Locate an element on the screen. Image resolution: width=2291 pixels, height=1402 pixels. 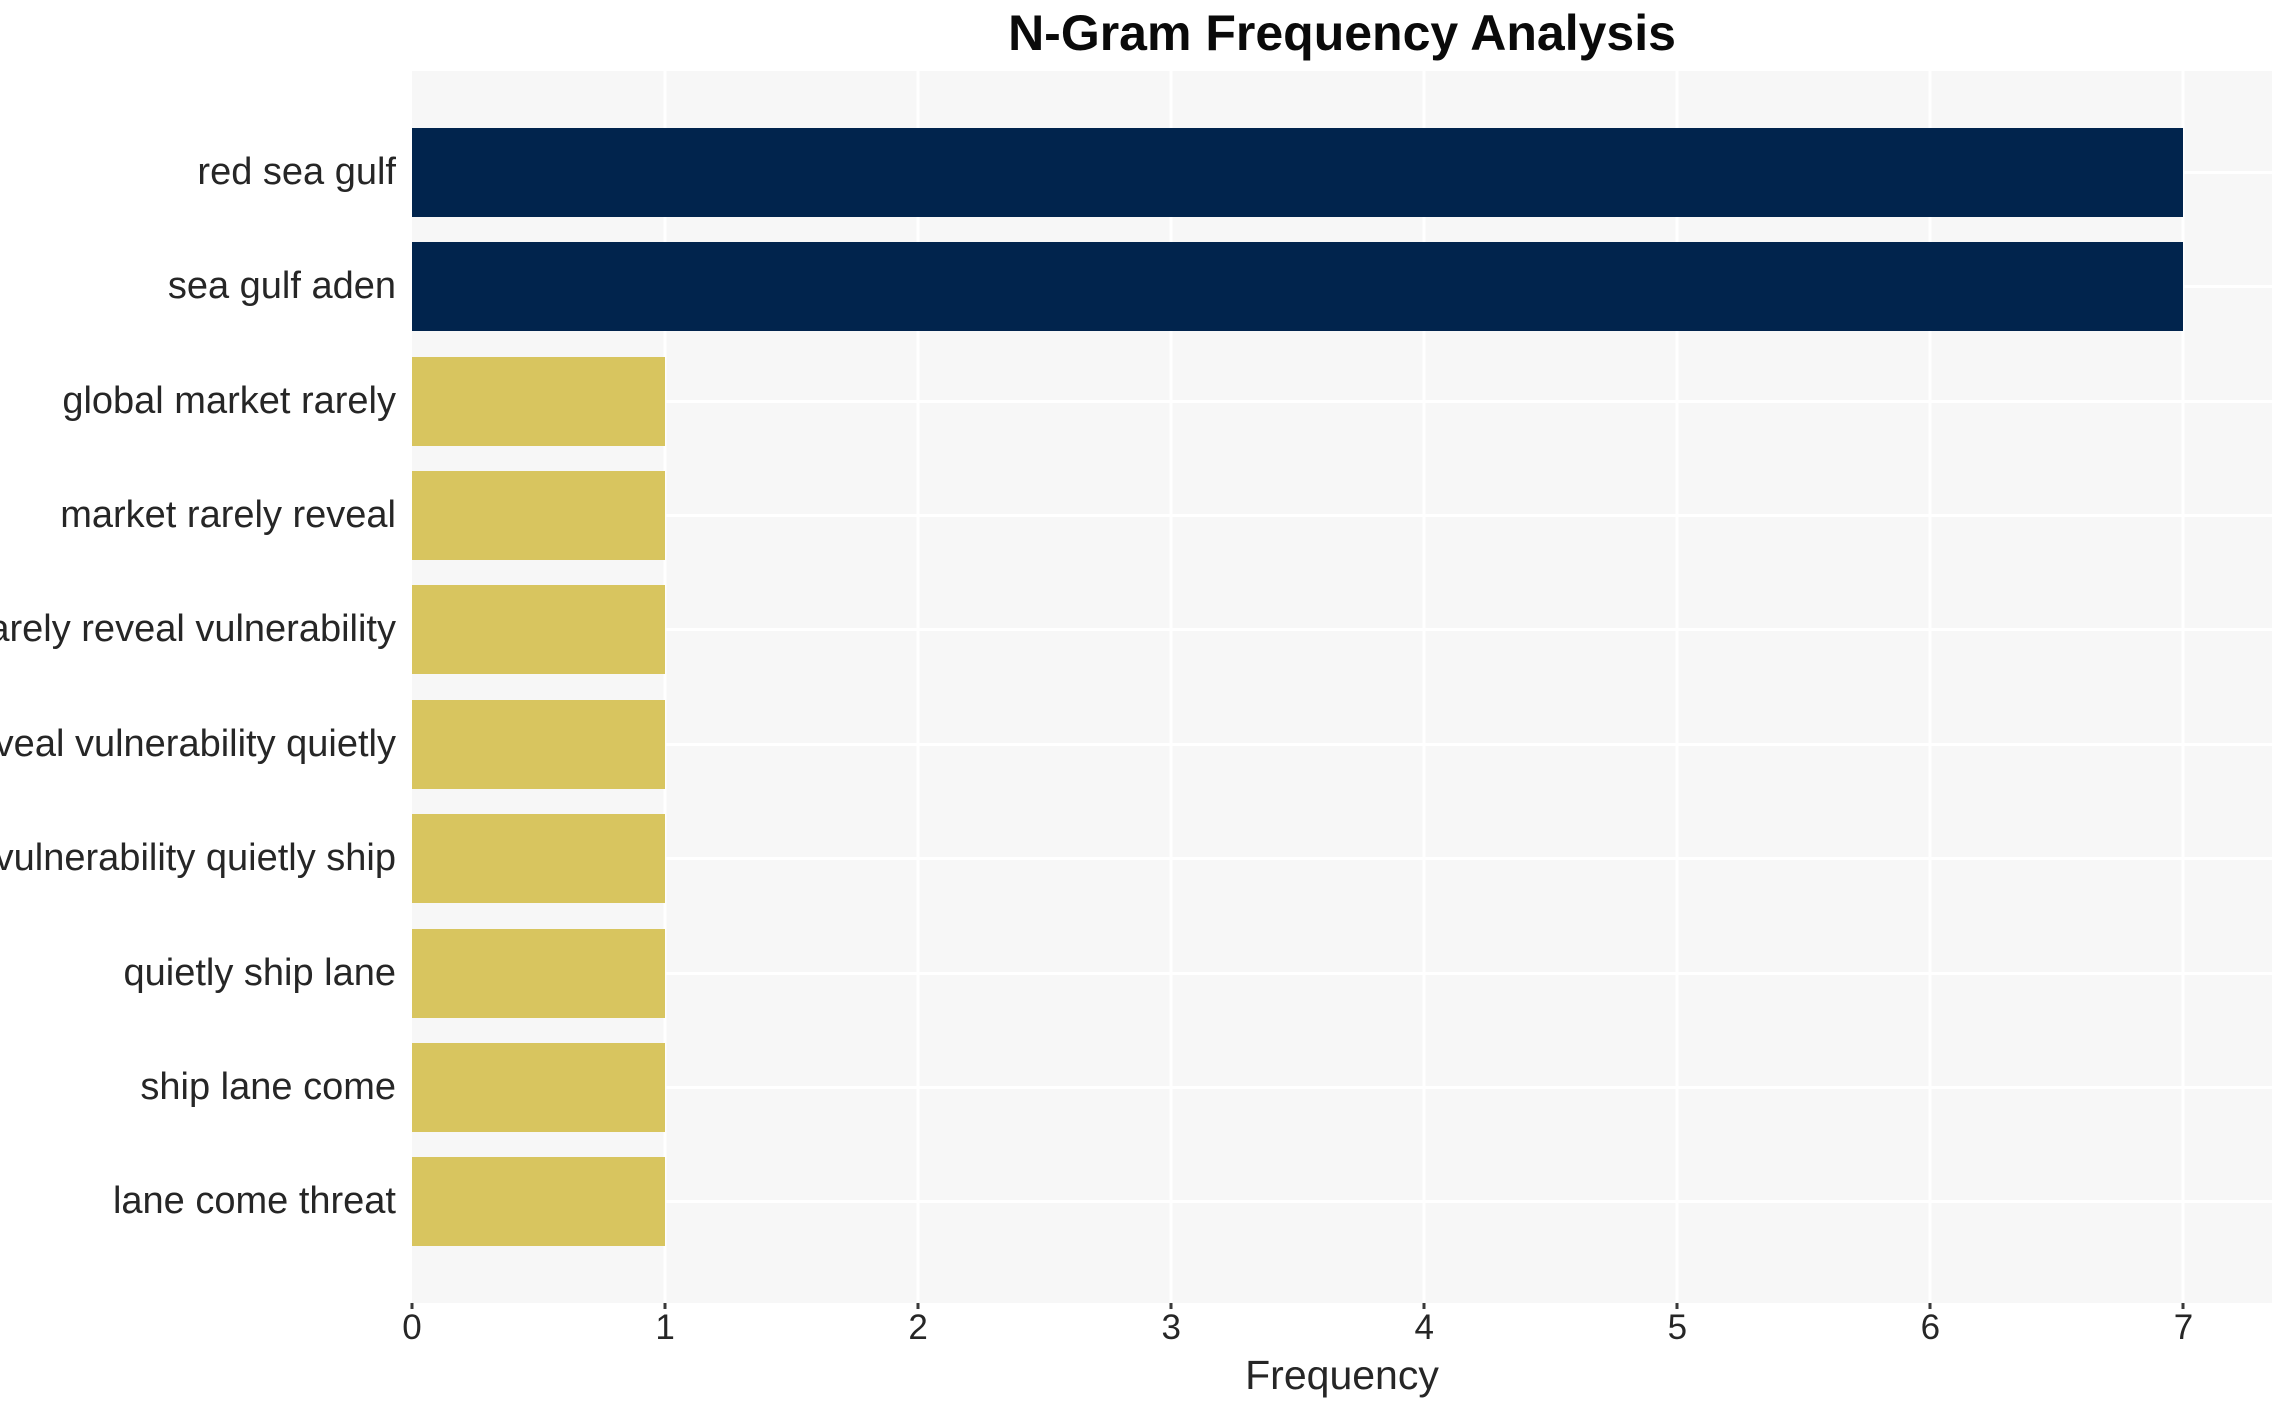
y-tick-row: ship lane come is located at coordinates (198, 1087).